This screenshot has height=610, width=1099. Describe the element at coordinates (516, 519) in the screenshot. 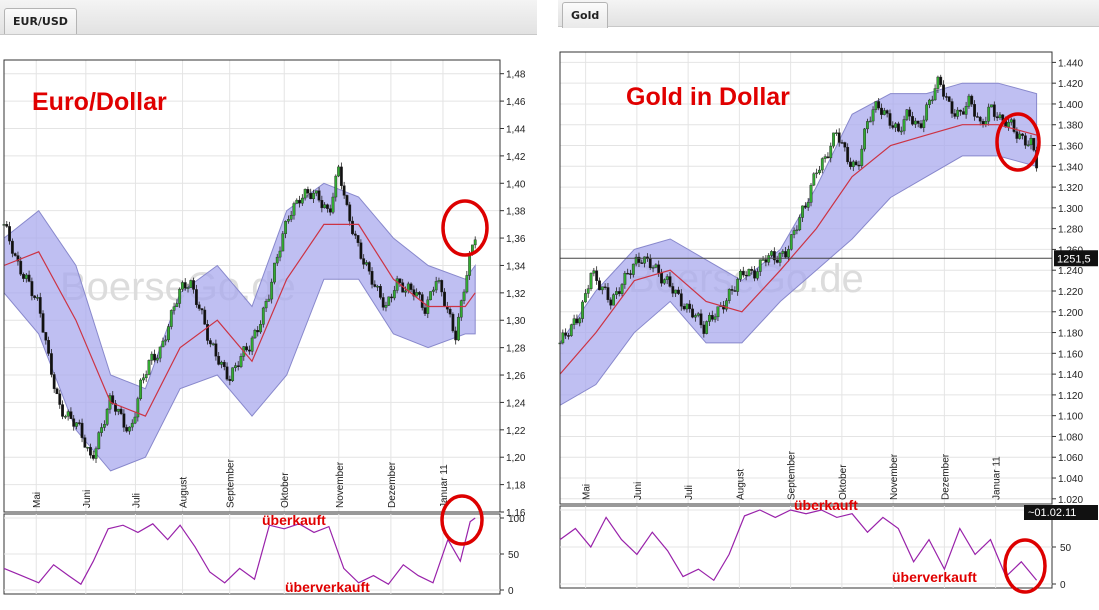

I see `rsi-tick-label: 100` at that location.